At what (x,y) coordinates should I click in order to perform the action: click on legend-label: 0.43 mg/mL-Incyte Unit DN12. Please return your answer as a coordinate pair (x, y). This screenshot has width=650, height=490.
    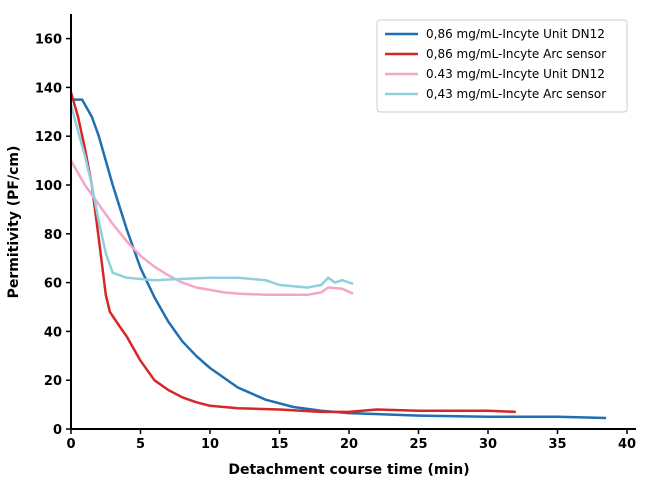
    Looking at the image, I should click on (515, 74).